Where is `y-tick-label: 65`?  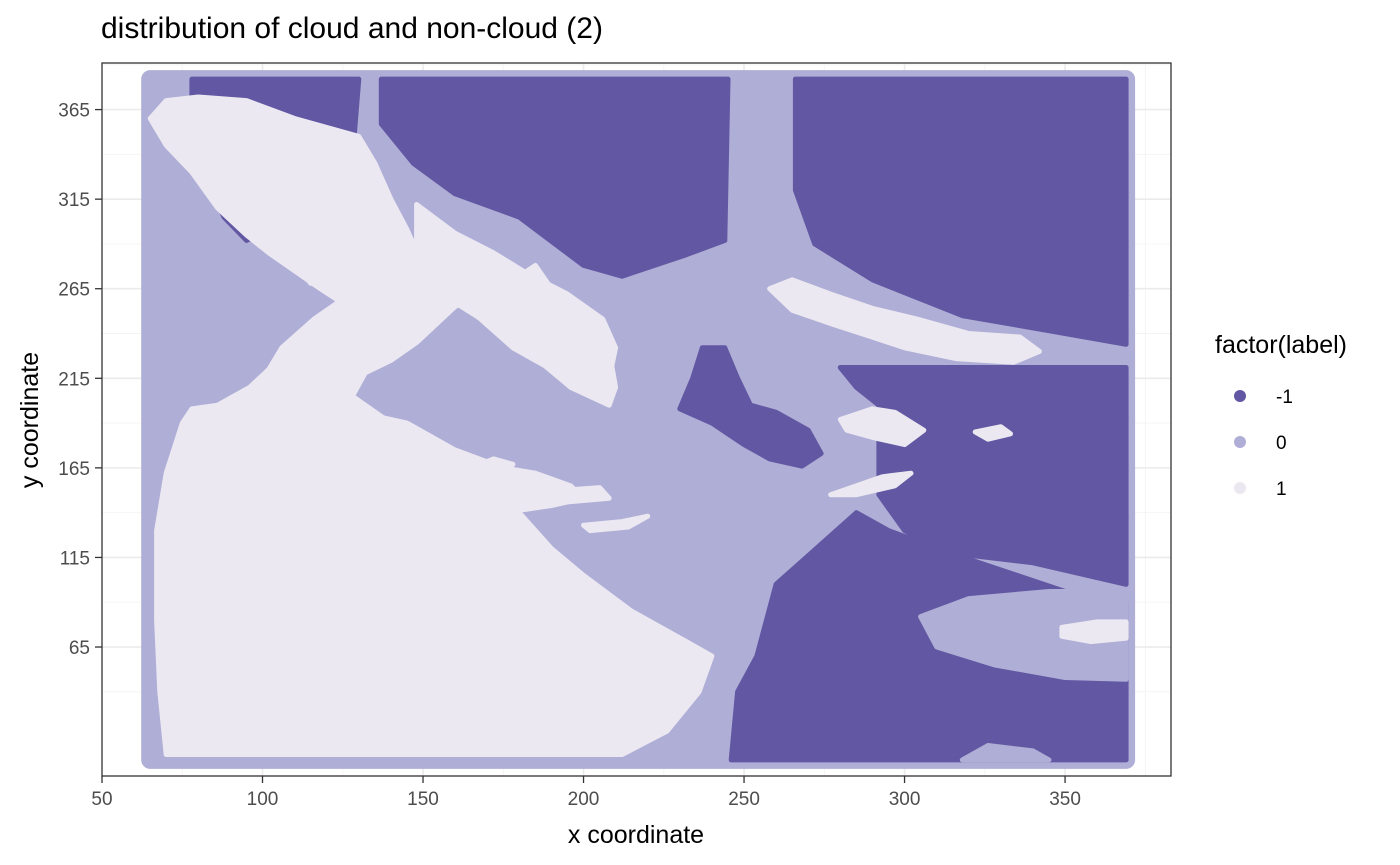
y-tick-label: 65 is located at coordinates (79, 648).